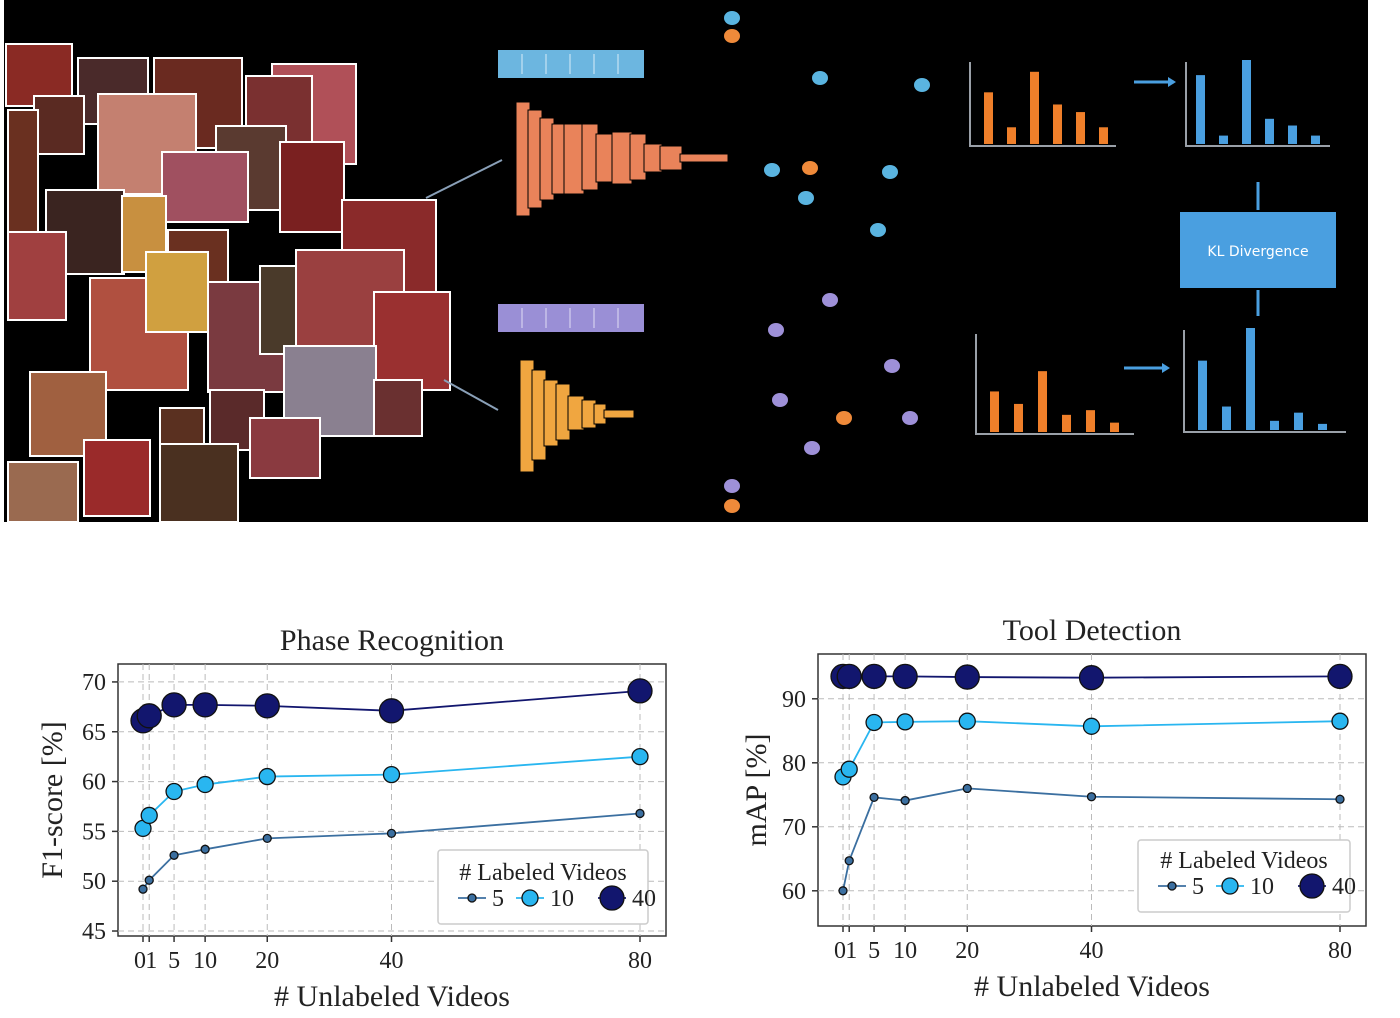 This screenshot has height=1018, width=1400. What do you see at coordinates (874, 951) in the screenshot?
I see `x-tick-label: 5` at bounding box center [874, 951].